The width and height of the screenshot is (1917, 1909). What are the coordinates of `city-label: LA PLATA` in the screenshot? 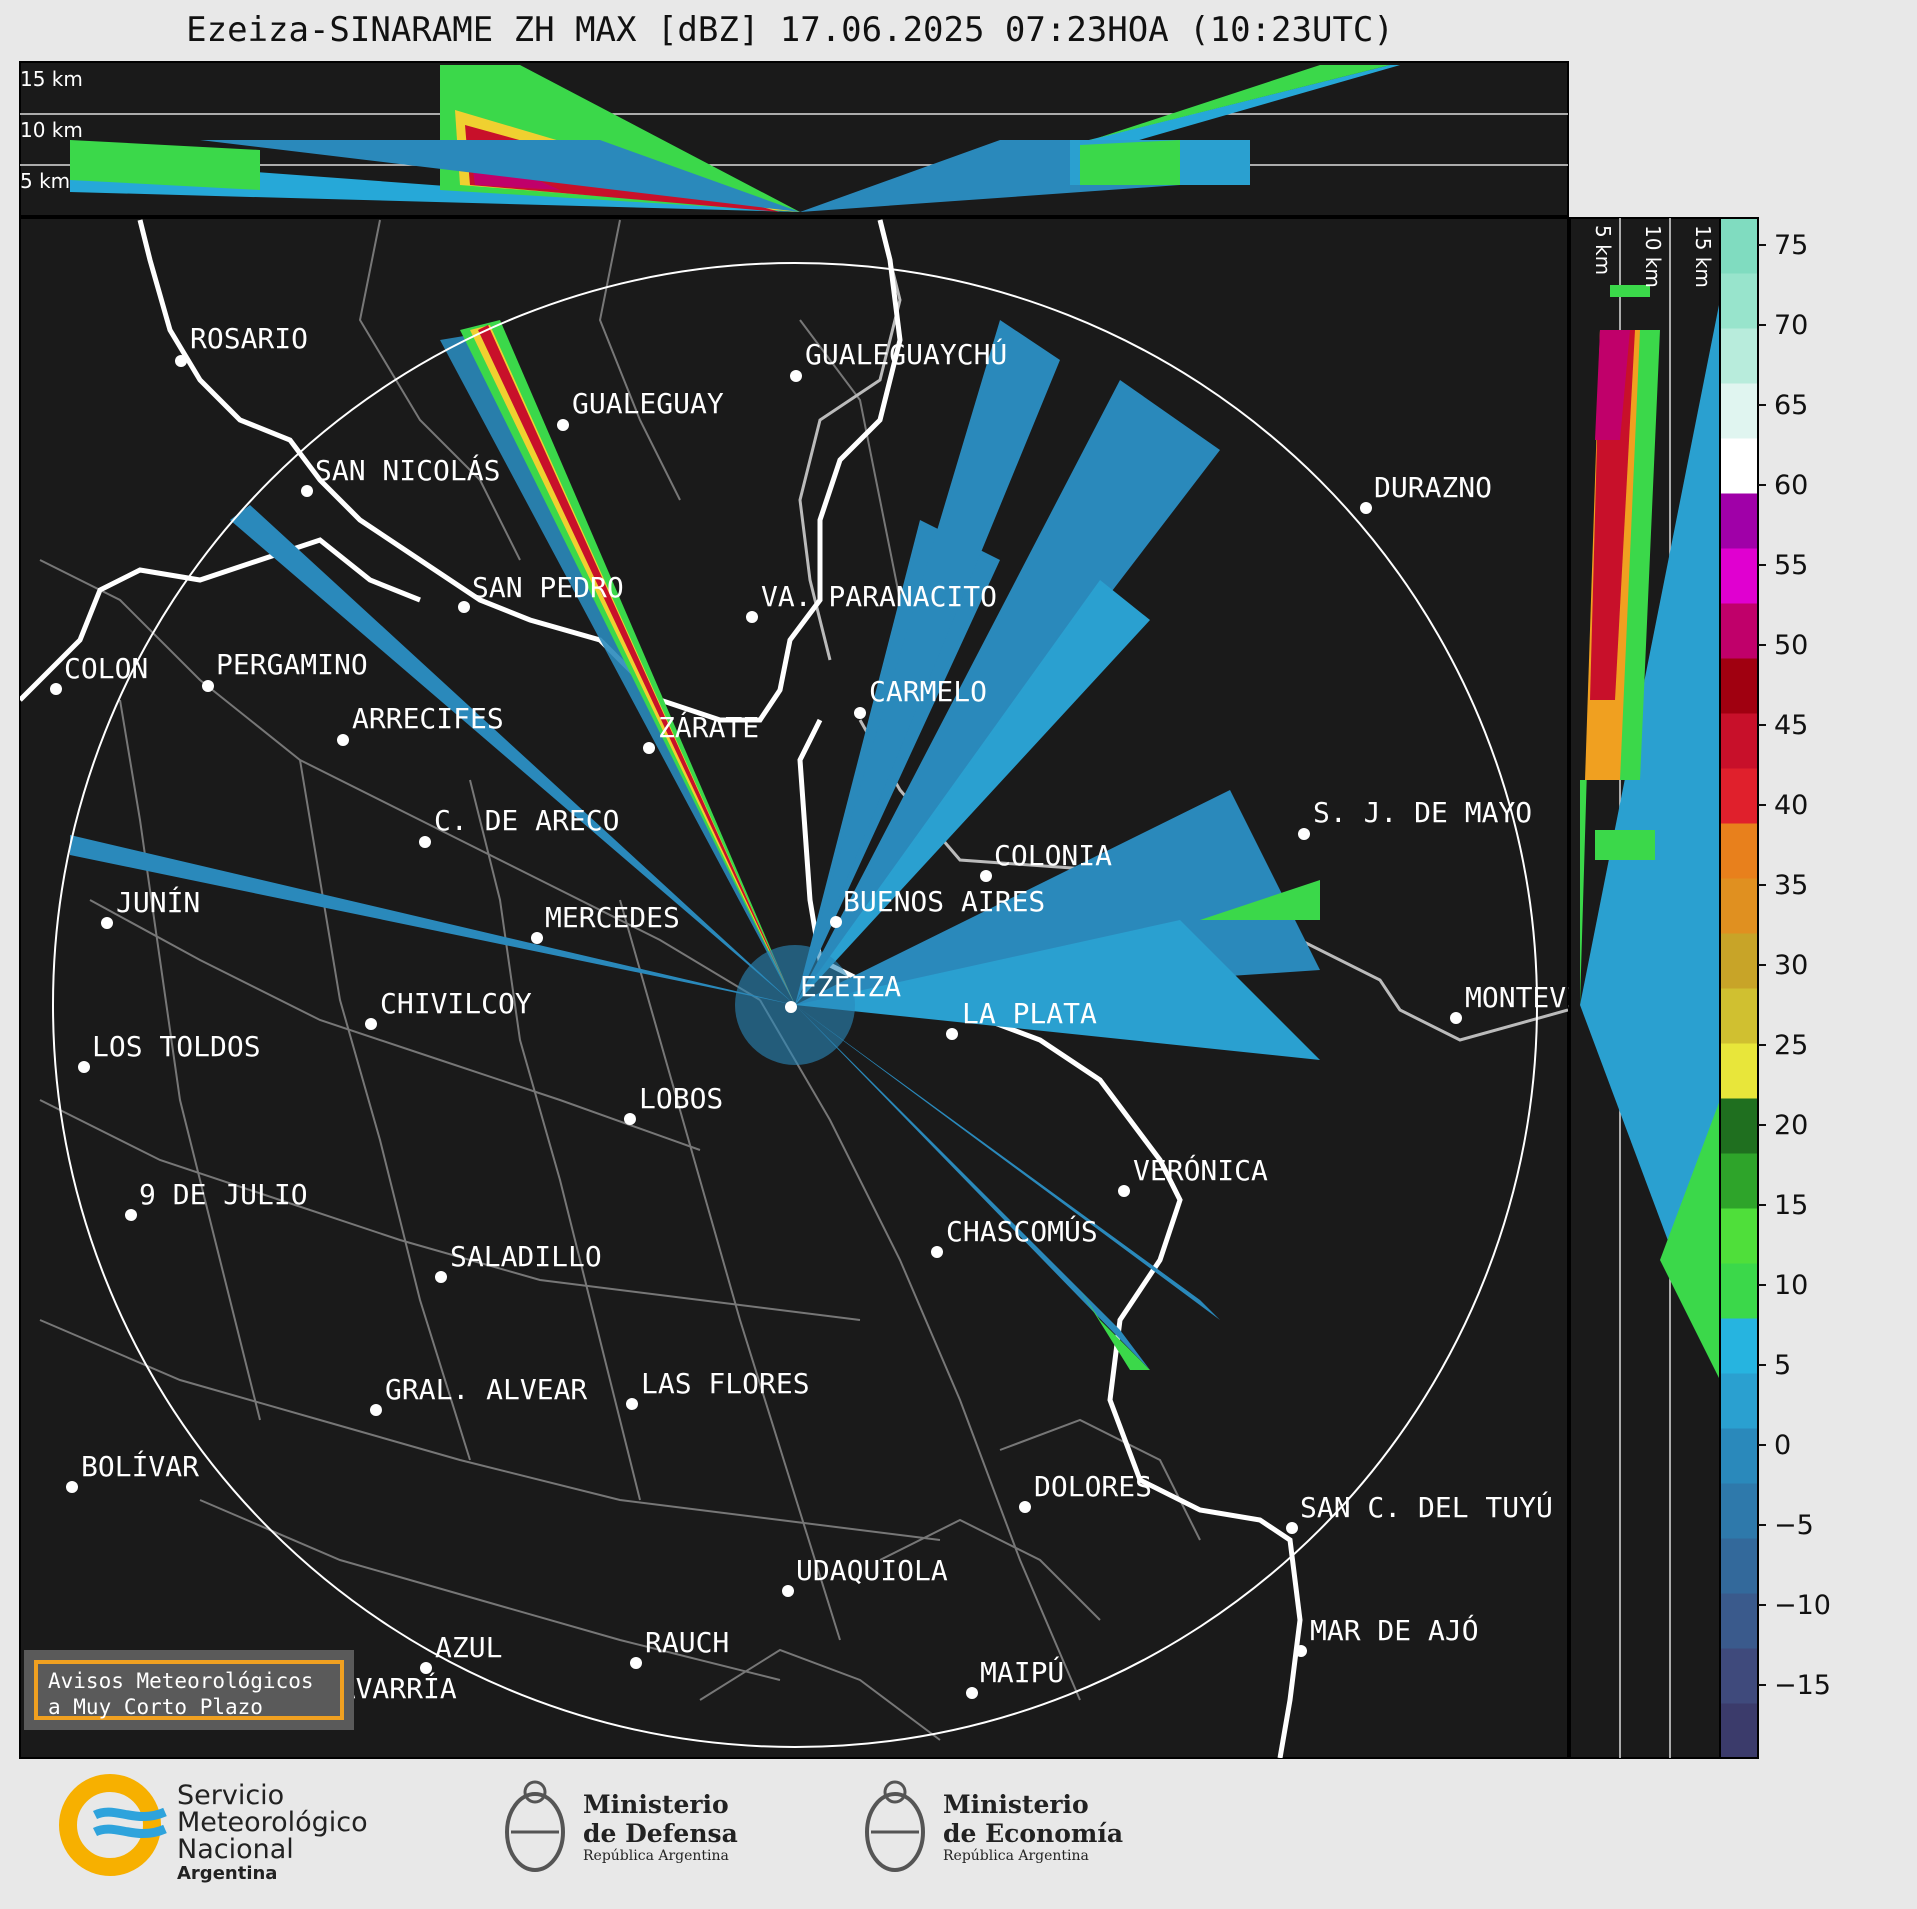 It's located at (1029, 1013).